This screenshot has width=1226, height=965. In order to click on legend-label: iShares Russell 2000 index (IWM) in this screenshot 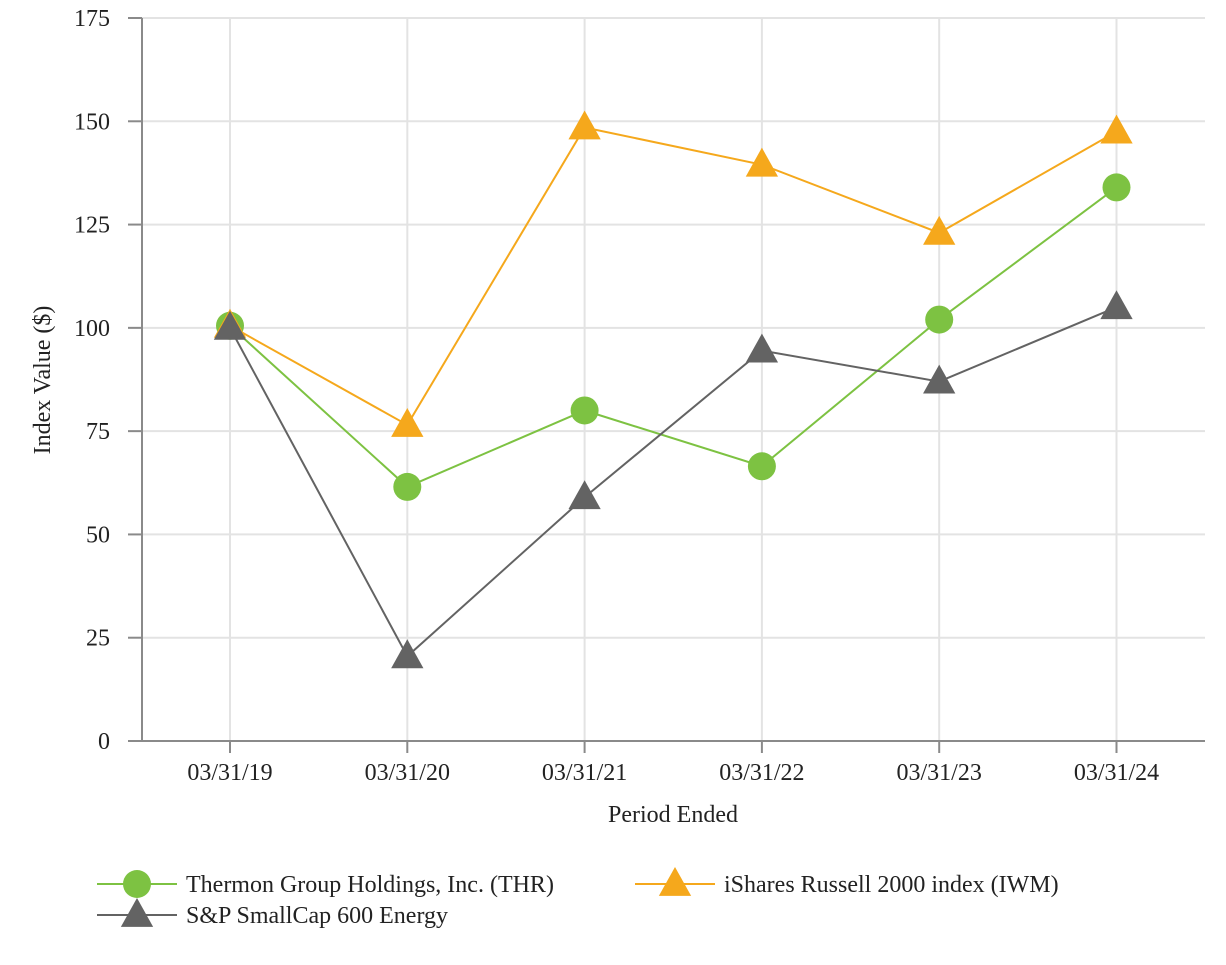, I will do `click(891, 885)`.